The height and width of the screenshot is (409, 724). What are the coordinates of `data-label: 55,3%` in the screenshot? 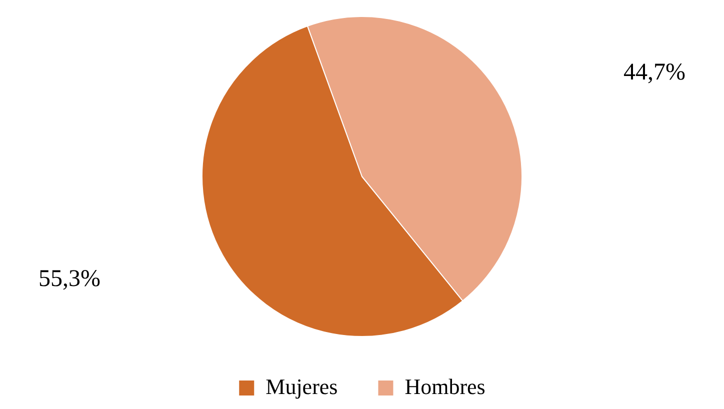 It's located at (69, 279).